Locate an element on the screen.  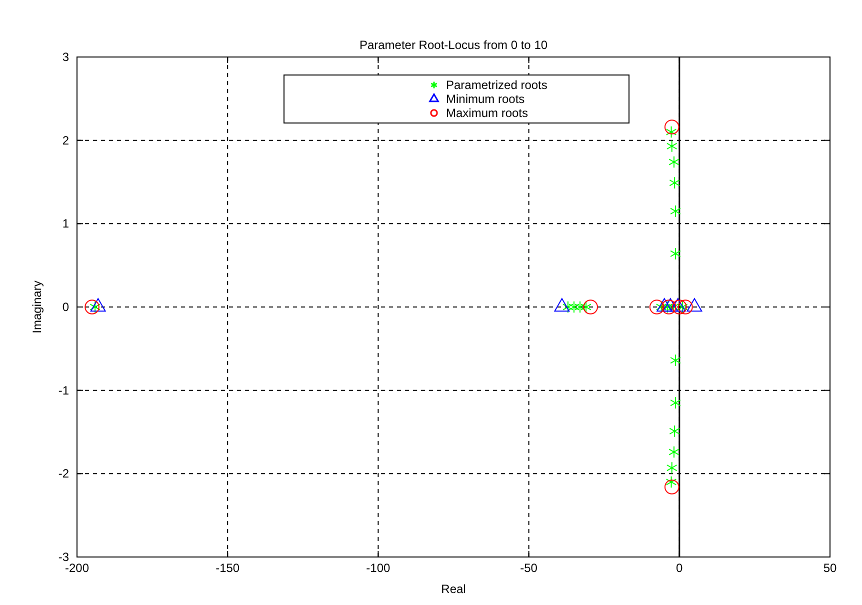
chart-title: Parameter Root-Locus from 0 to 10 is located at coordinates (453, 45).